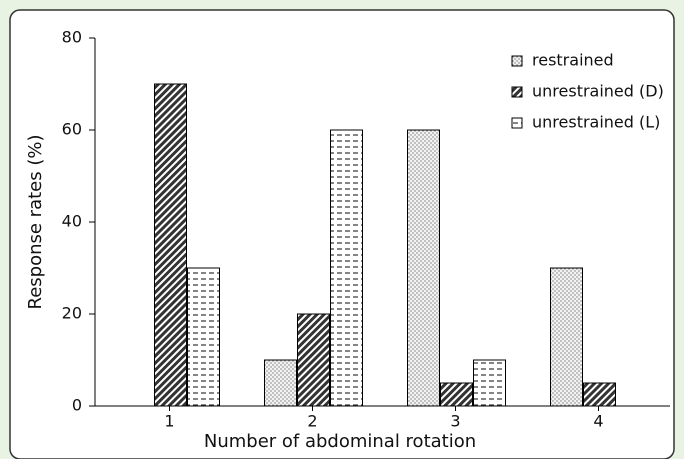 The image size is (684, 463). What do you see at coordinates (72, 221) in the screenshot?
I see `y-tick-label: 40` at bounding box center [72, 221].